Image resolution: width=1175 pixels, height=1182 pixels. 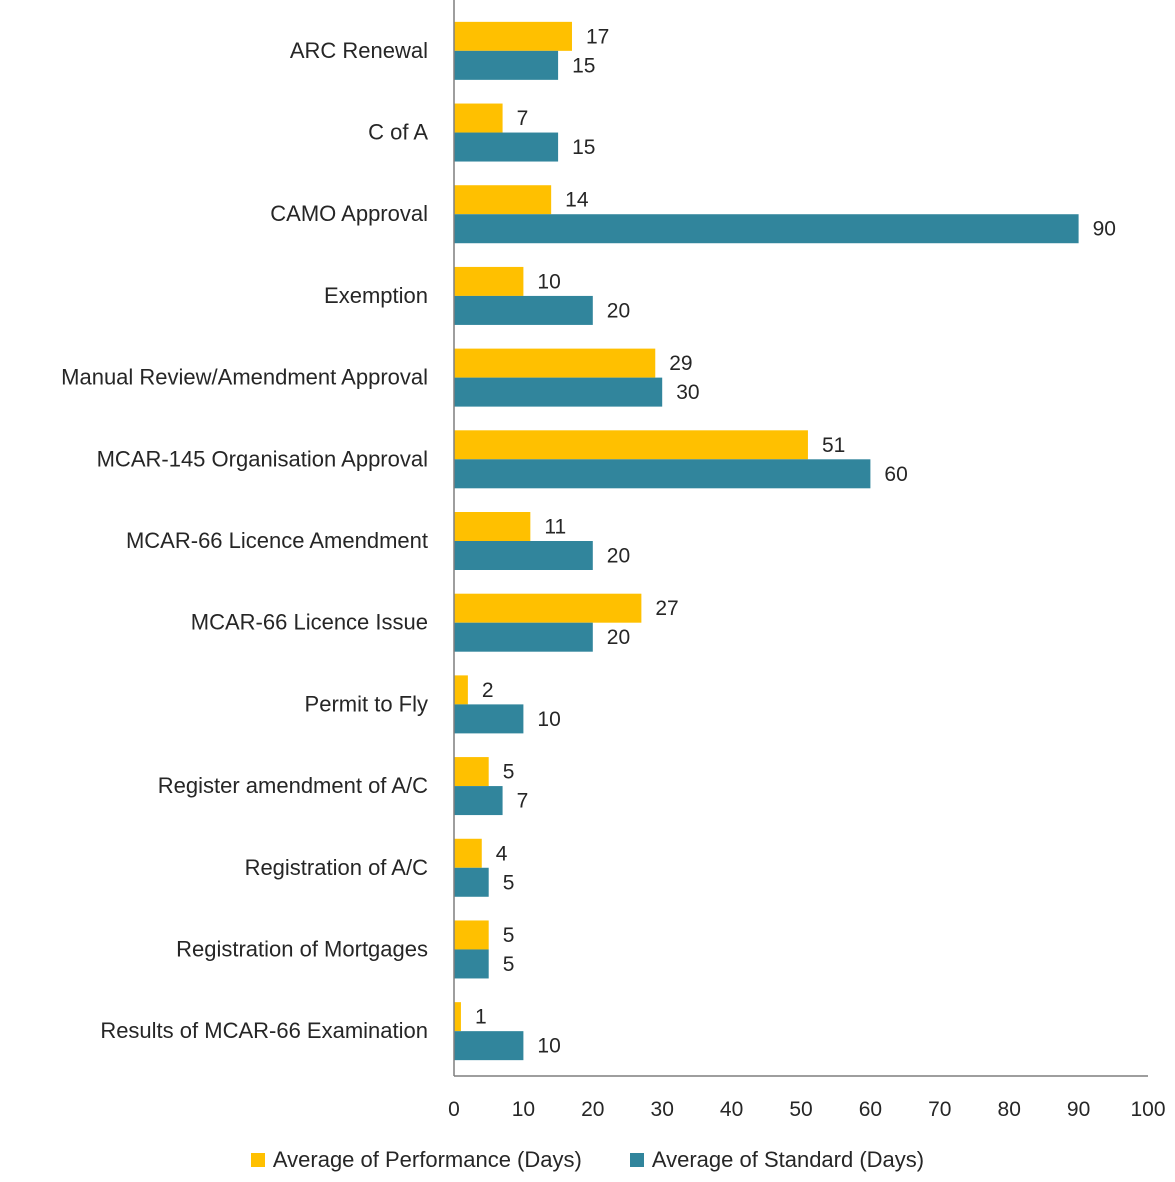 What do you see at coordinates (636, 1160) in the screenshot?
I see `legend-swatch-standard` at bounding box center [636, 1160].